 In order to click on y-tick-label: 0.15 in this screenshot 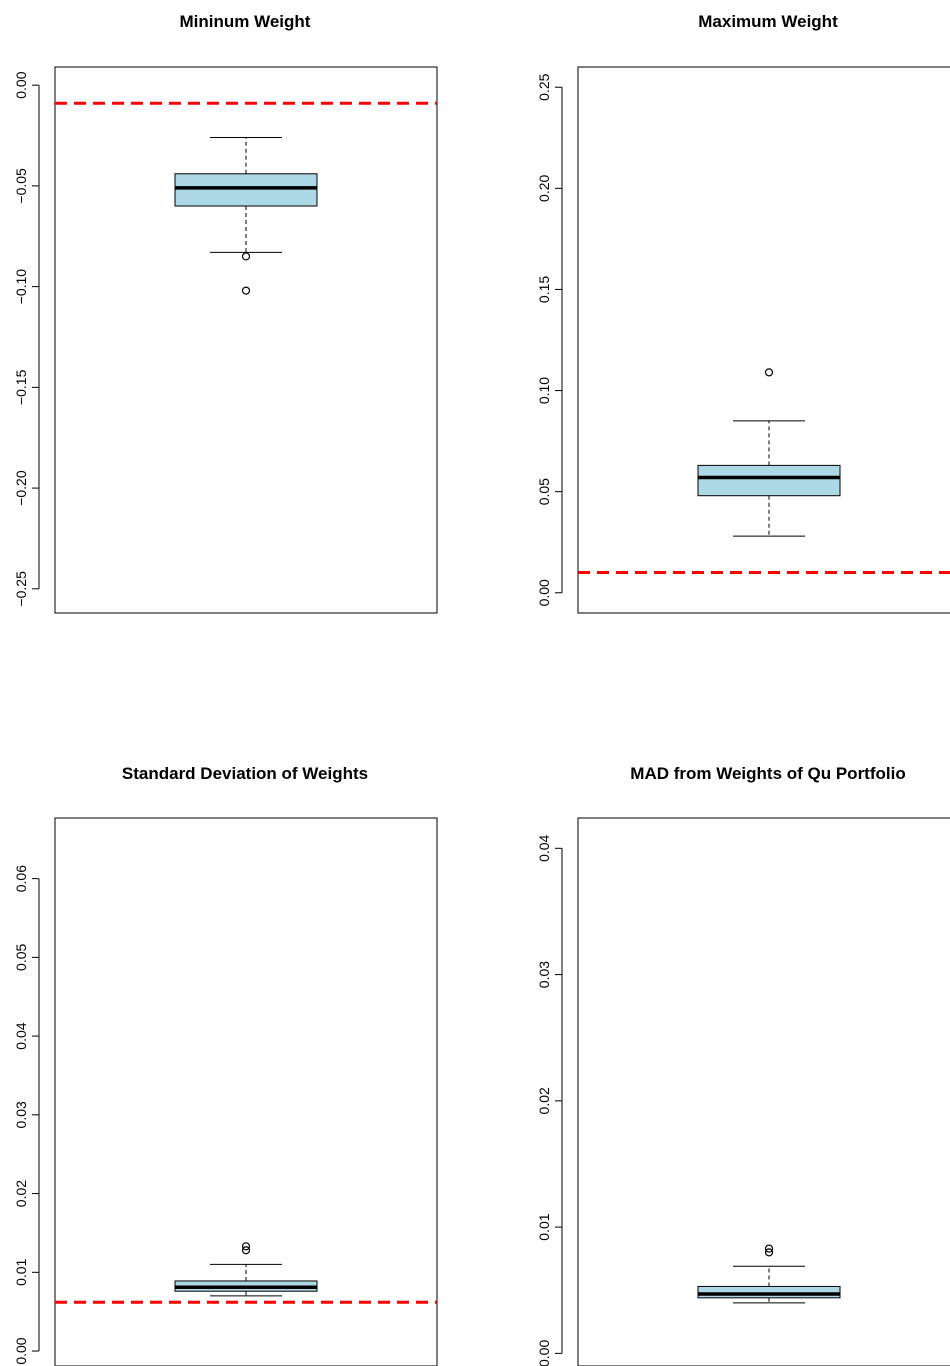, I will do `click(544, 289)`.